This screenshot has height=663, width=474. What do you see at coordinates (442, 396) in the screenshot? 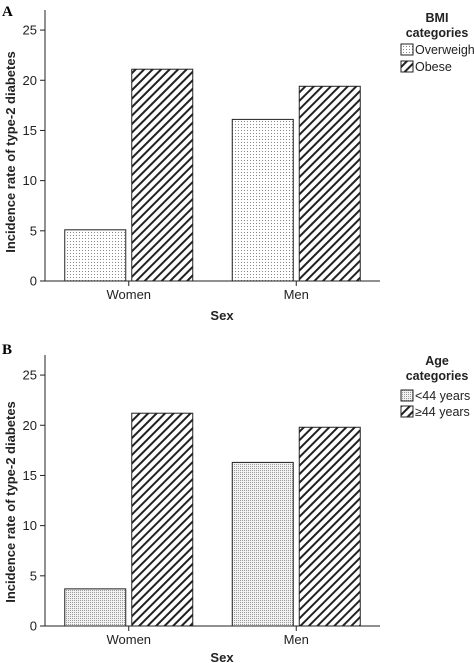
I see `legend-label-under-44: <44 years` at bounding box center [442, 396].